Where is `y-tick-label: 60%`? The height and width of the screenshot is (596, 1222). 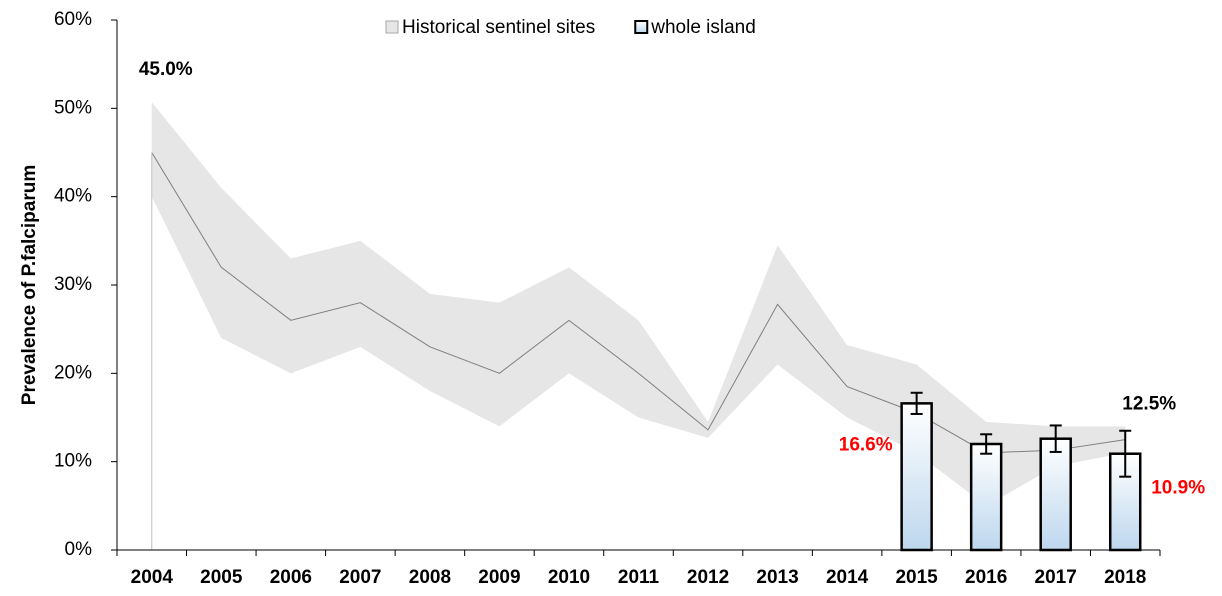
y-tick-label: 60% is located at coordinates (73, 19).